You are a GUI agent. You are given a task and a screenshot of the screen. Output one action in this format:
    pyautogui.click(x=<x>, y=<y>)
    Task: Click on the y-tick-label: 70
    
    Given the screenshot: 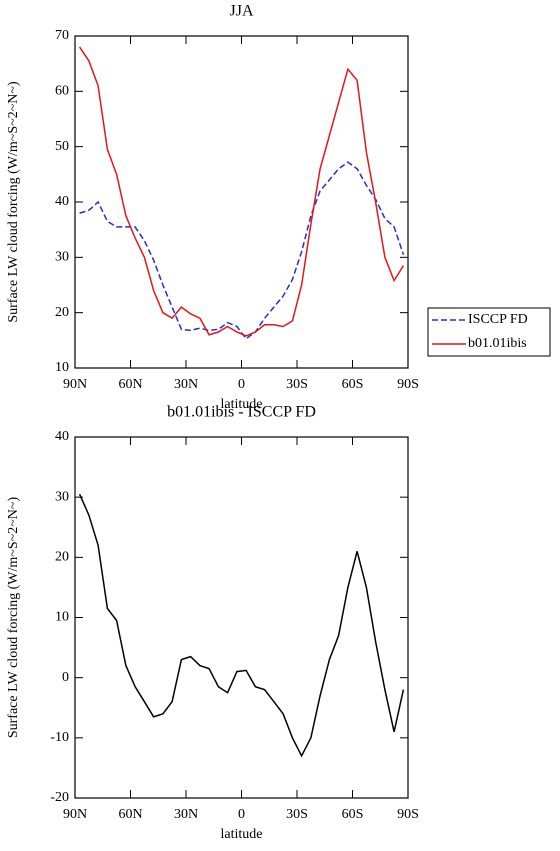 What is the action you would take?
    pyautogui.click(x=62, y=35)
    